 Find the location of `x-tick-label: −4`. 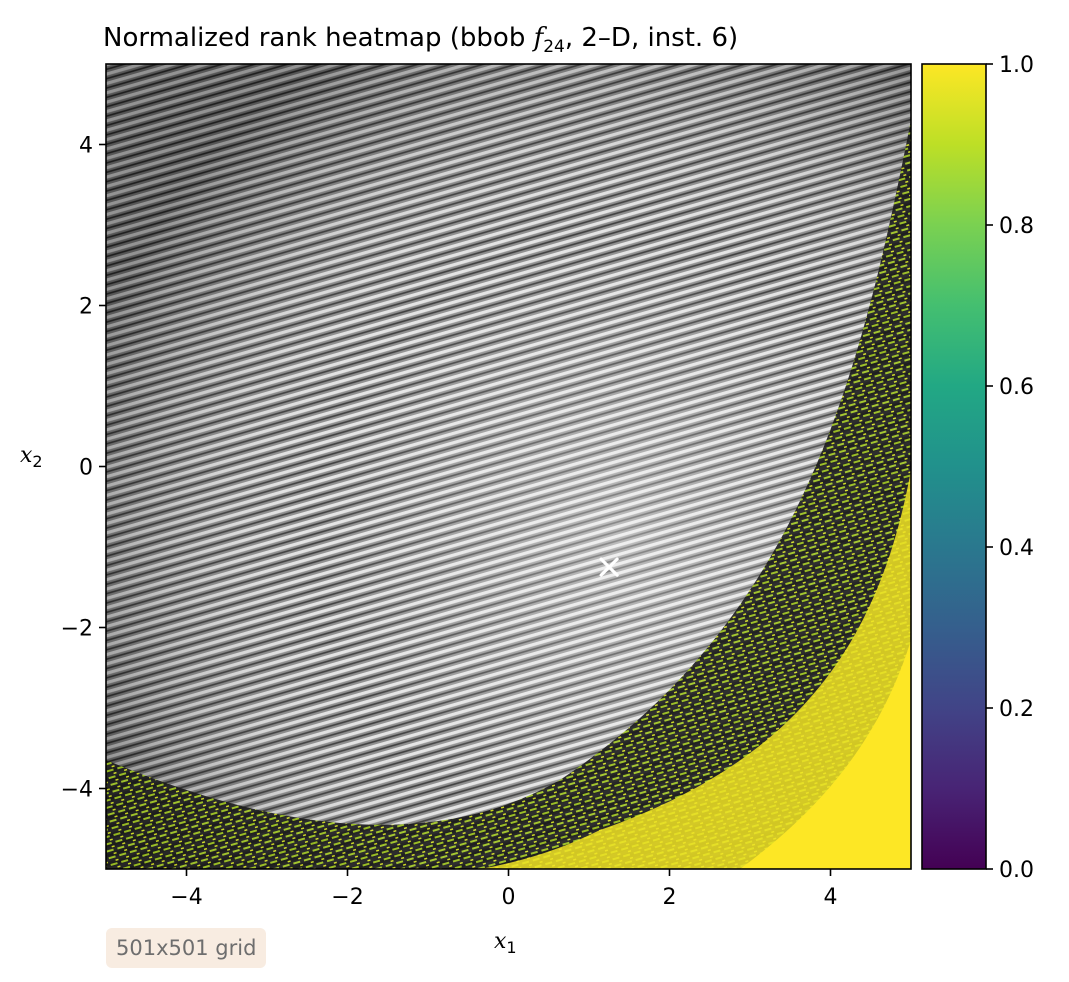

x-tick-label: −4 is located at coordinates (186, 897).